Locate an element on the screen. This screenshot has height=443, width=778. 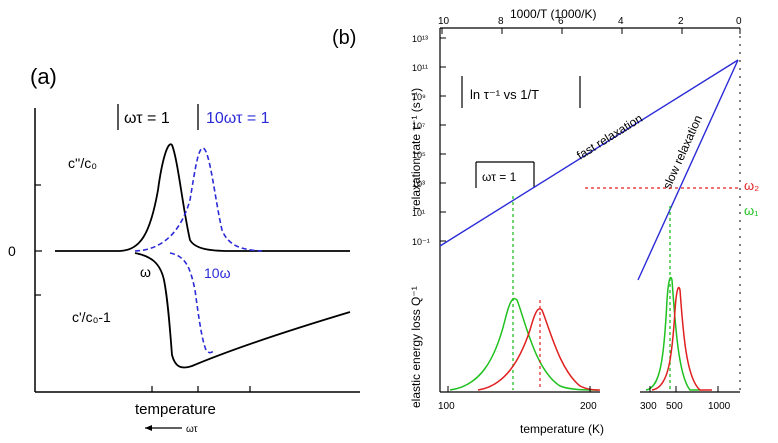
loss-peak-red-low is located at coordinates (539, 349).